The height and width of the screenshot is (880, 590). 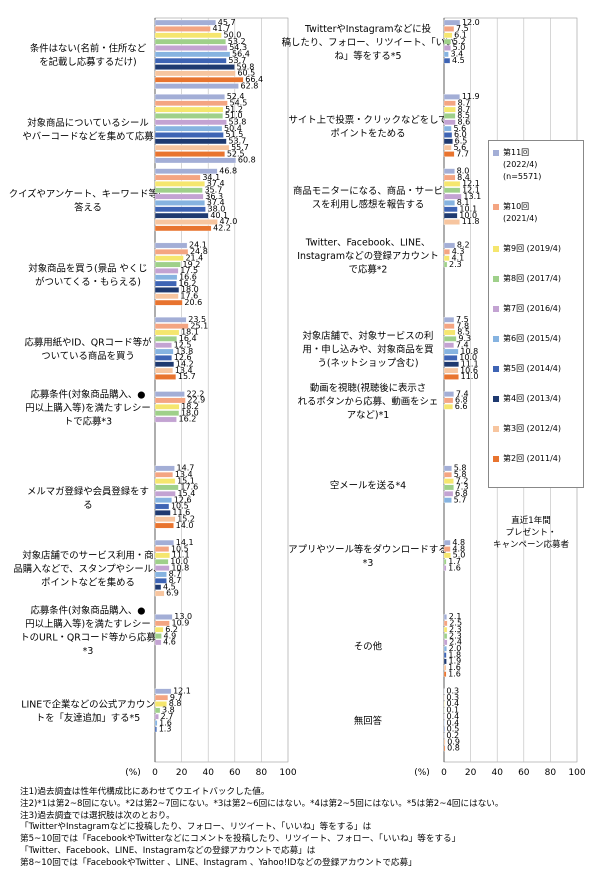 I want to click on data-label: 0.2, so click(x=452, y=735).